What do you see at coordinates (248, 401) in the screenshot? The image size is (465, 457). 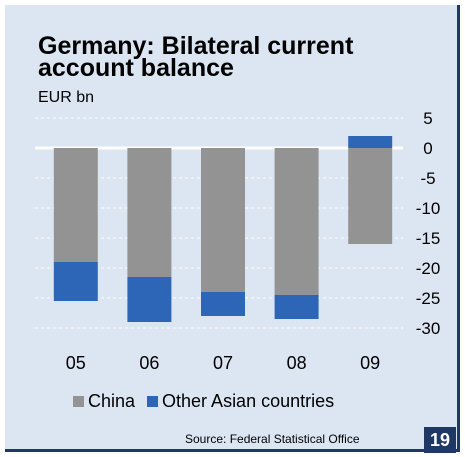 I see `legend-label-other-asian: Other Asian countries` at bounding box center [248, 401].